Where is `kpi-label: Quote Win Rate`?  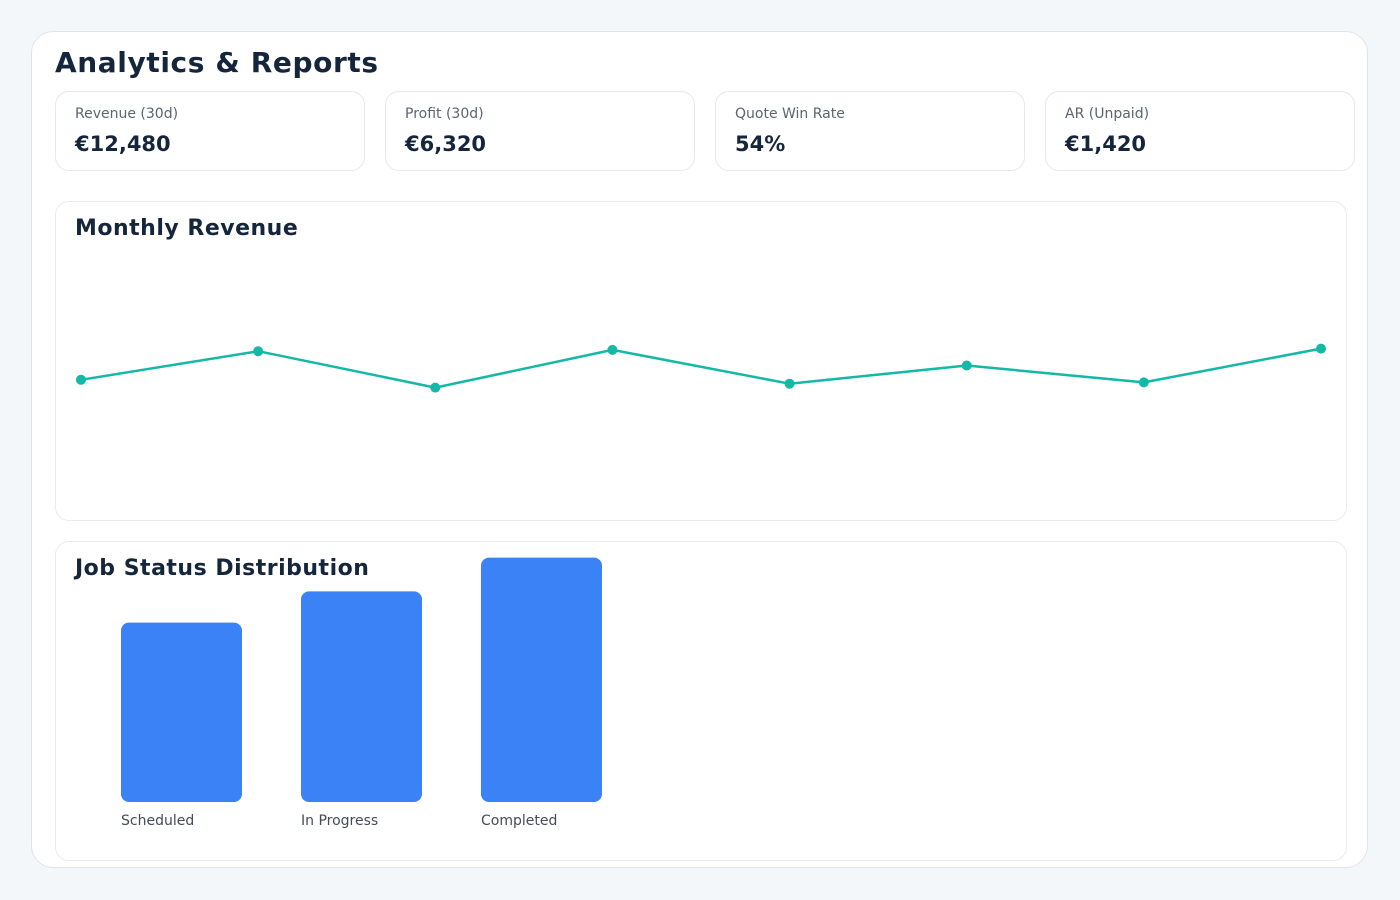 kpi-label: Quote Win Rate is located at coordinates (790, 114).